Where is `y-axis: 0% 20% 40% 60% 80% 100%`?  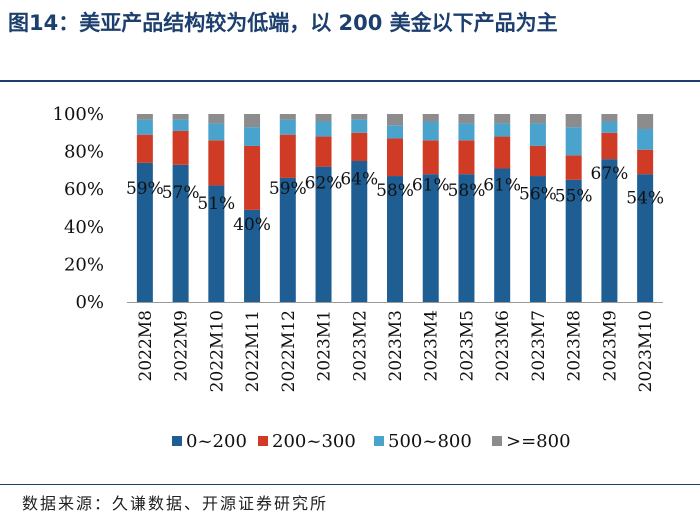 y-axis: 0% 20% 40% 60% 80% 100% is located at coordinates (78, 208).